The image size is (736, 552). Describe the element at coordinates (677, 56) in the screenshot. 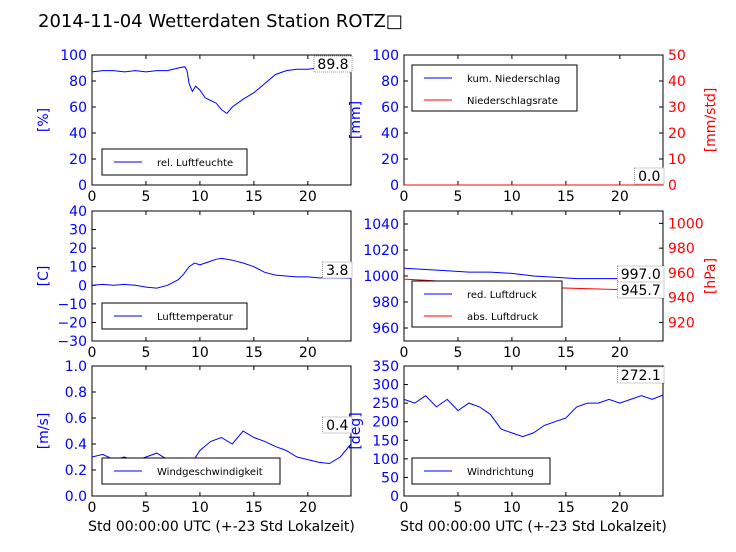

I see `y2-tick-label: 50` at that location.